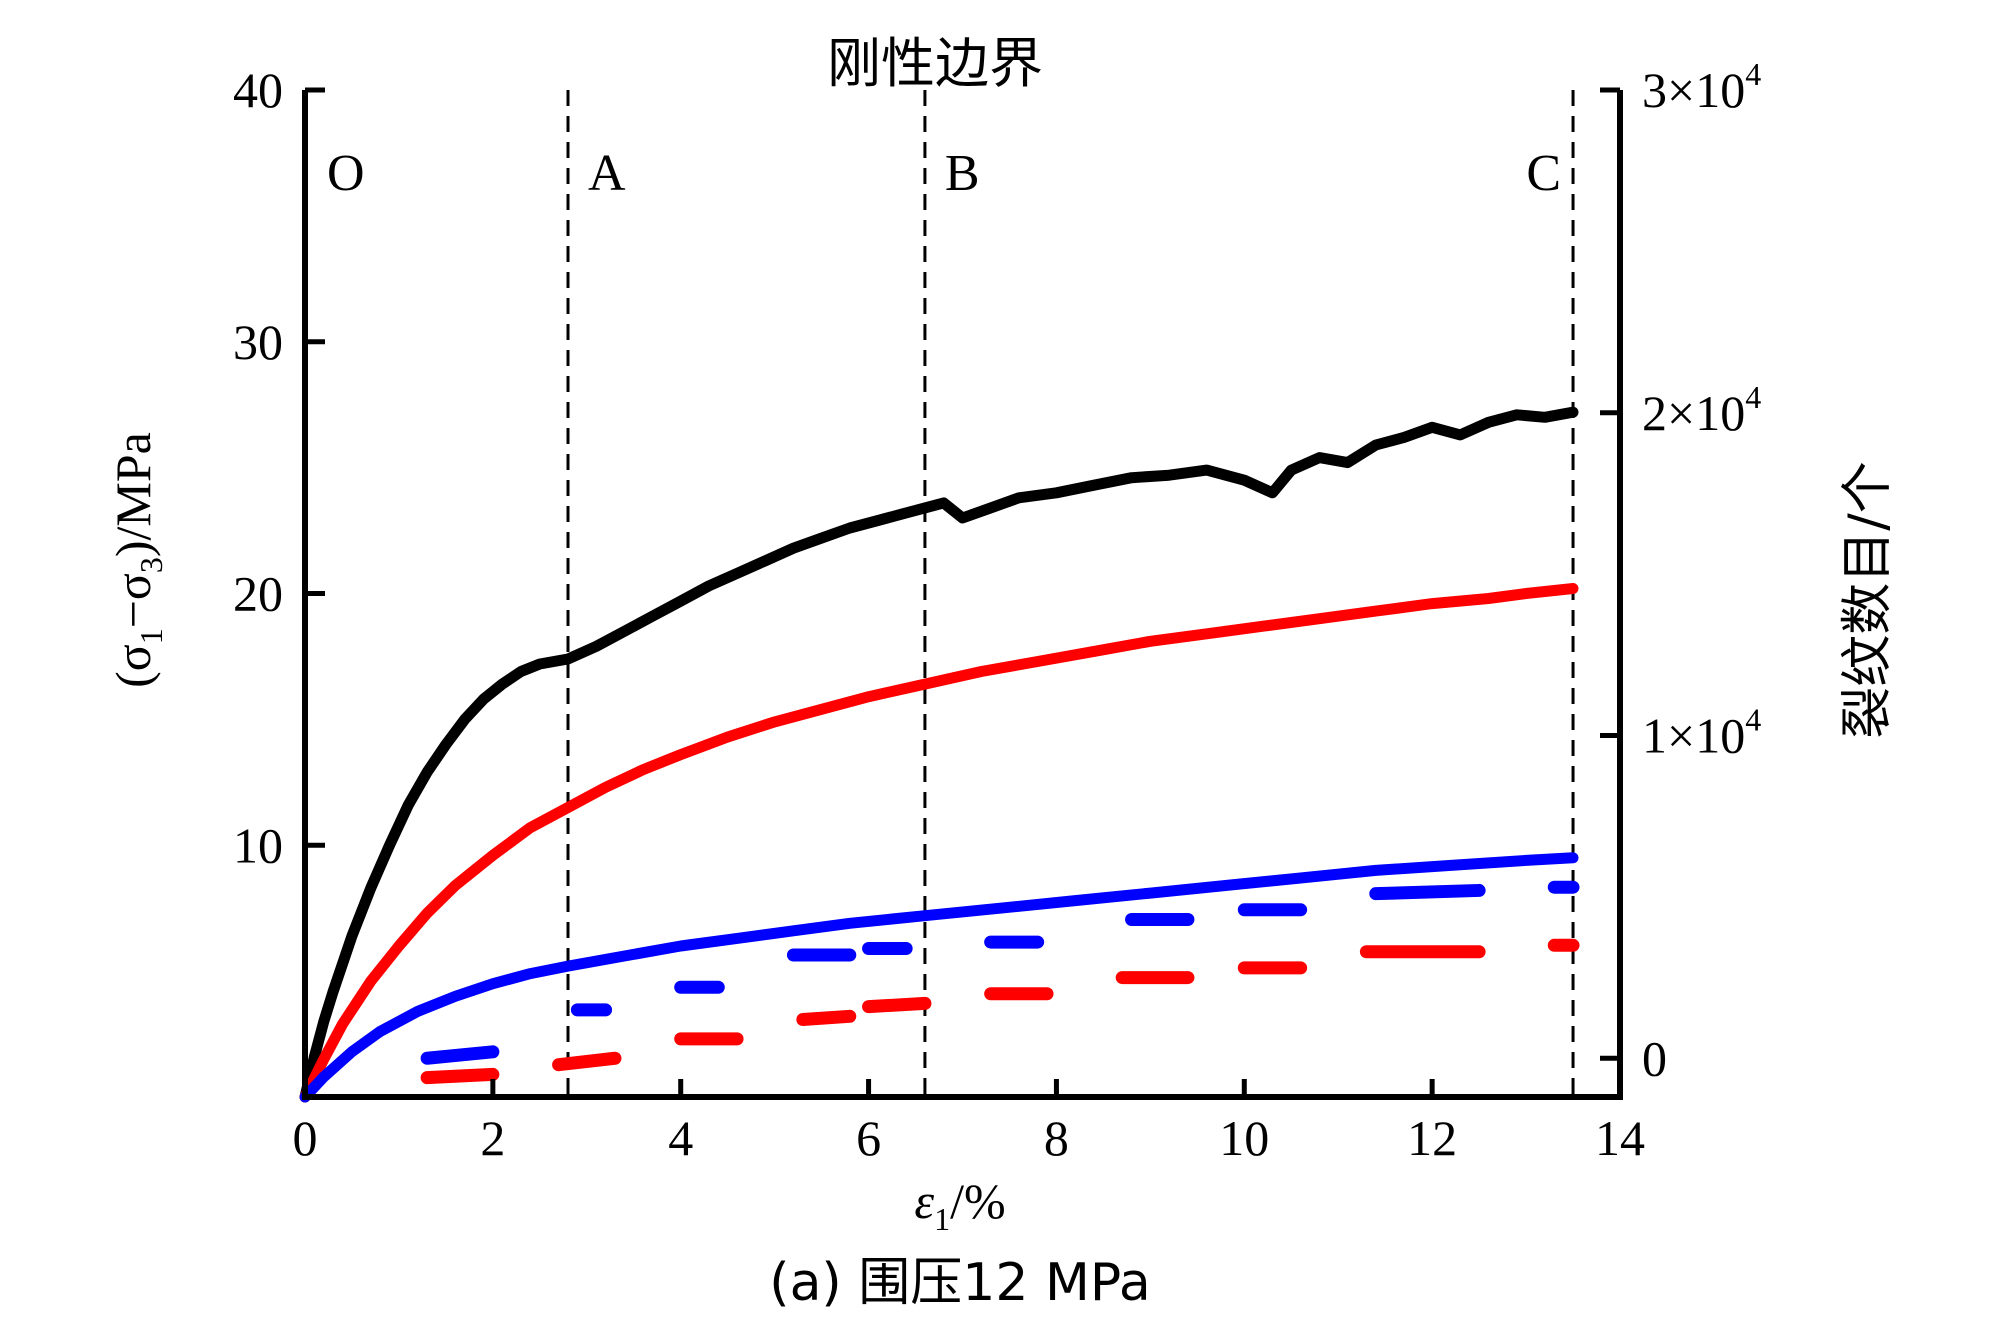 This screenshot has width=2008, height=1327. Describe the element at coordinates (1620, 1138) in the screenshot. I see `x-tick-label: 14` at that location.